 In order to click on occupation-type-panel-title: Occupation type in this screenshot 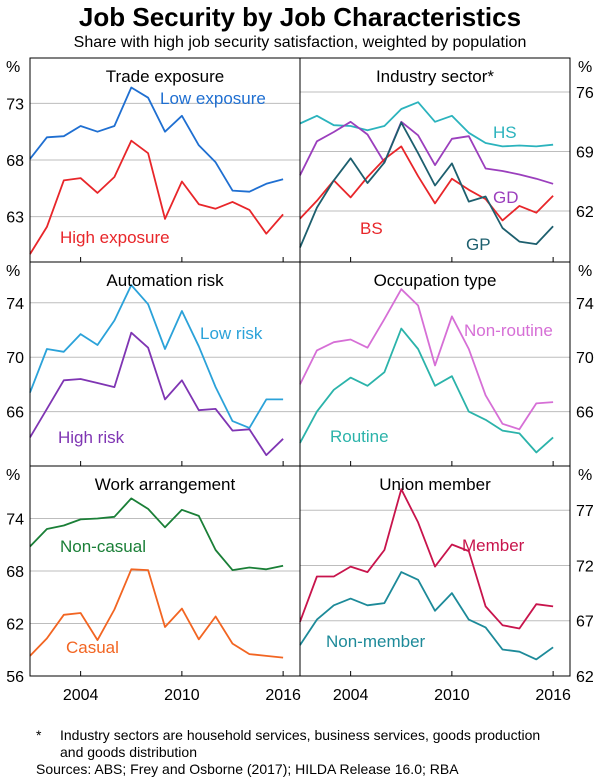, I will do `click(435, 280)`.